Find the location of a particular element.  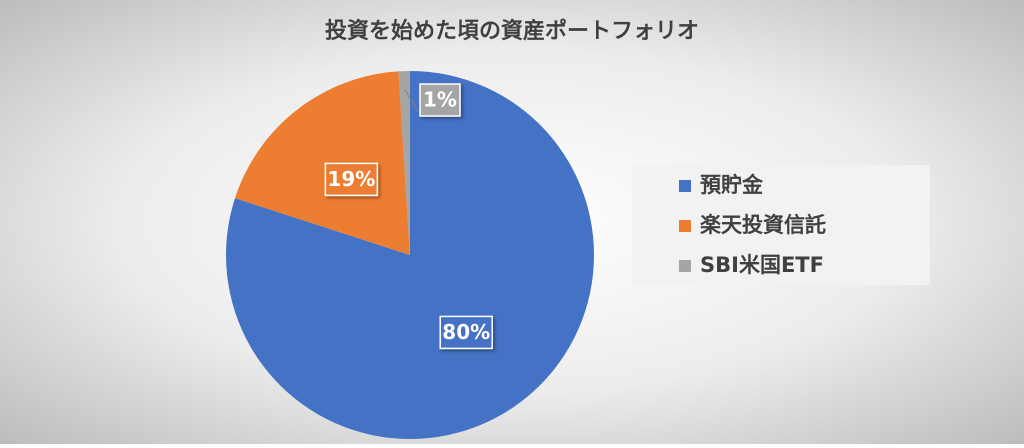

data-label: 80% is located at coordinates (466, 332).